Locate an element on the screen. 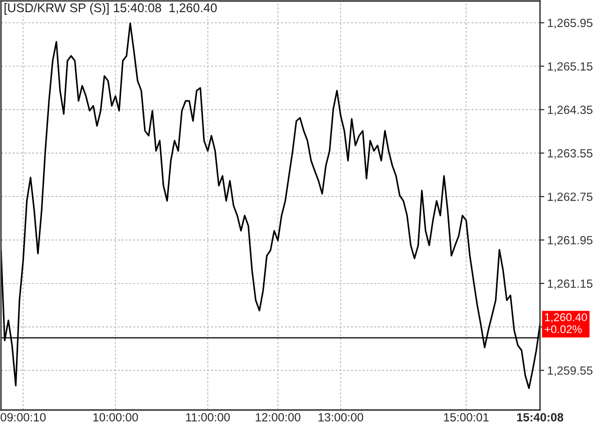 The image size is (593, 426). x-tick-label: 13:00:00 is located at coordinates (341, 417).